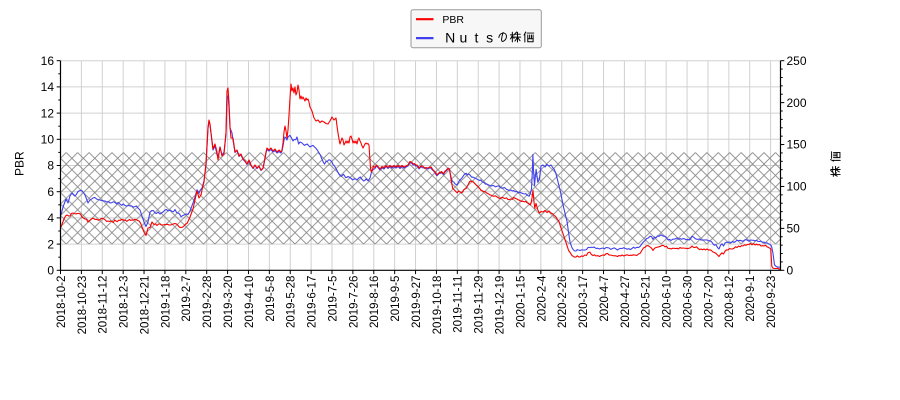 Image resolution: width=900 pixels, height=400 pixels. What do you see at coordinates (709, 302) in the screenshot?
I see `svg-text: 2020-7-20` at bounding box center [709, 302].